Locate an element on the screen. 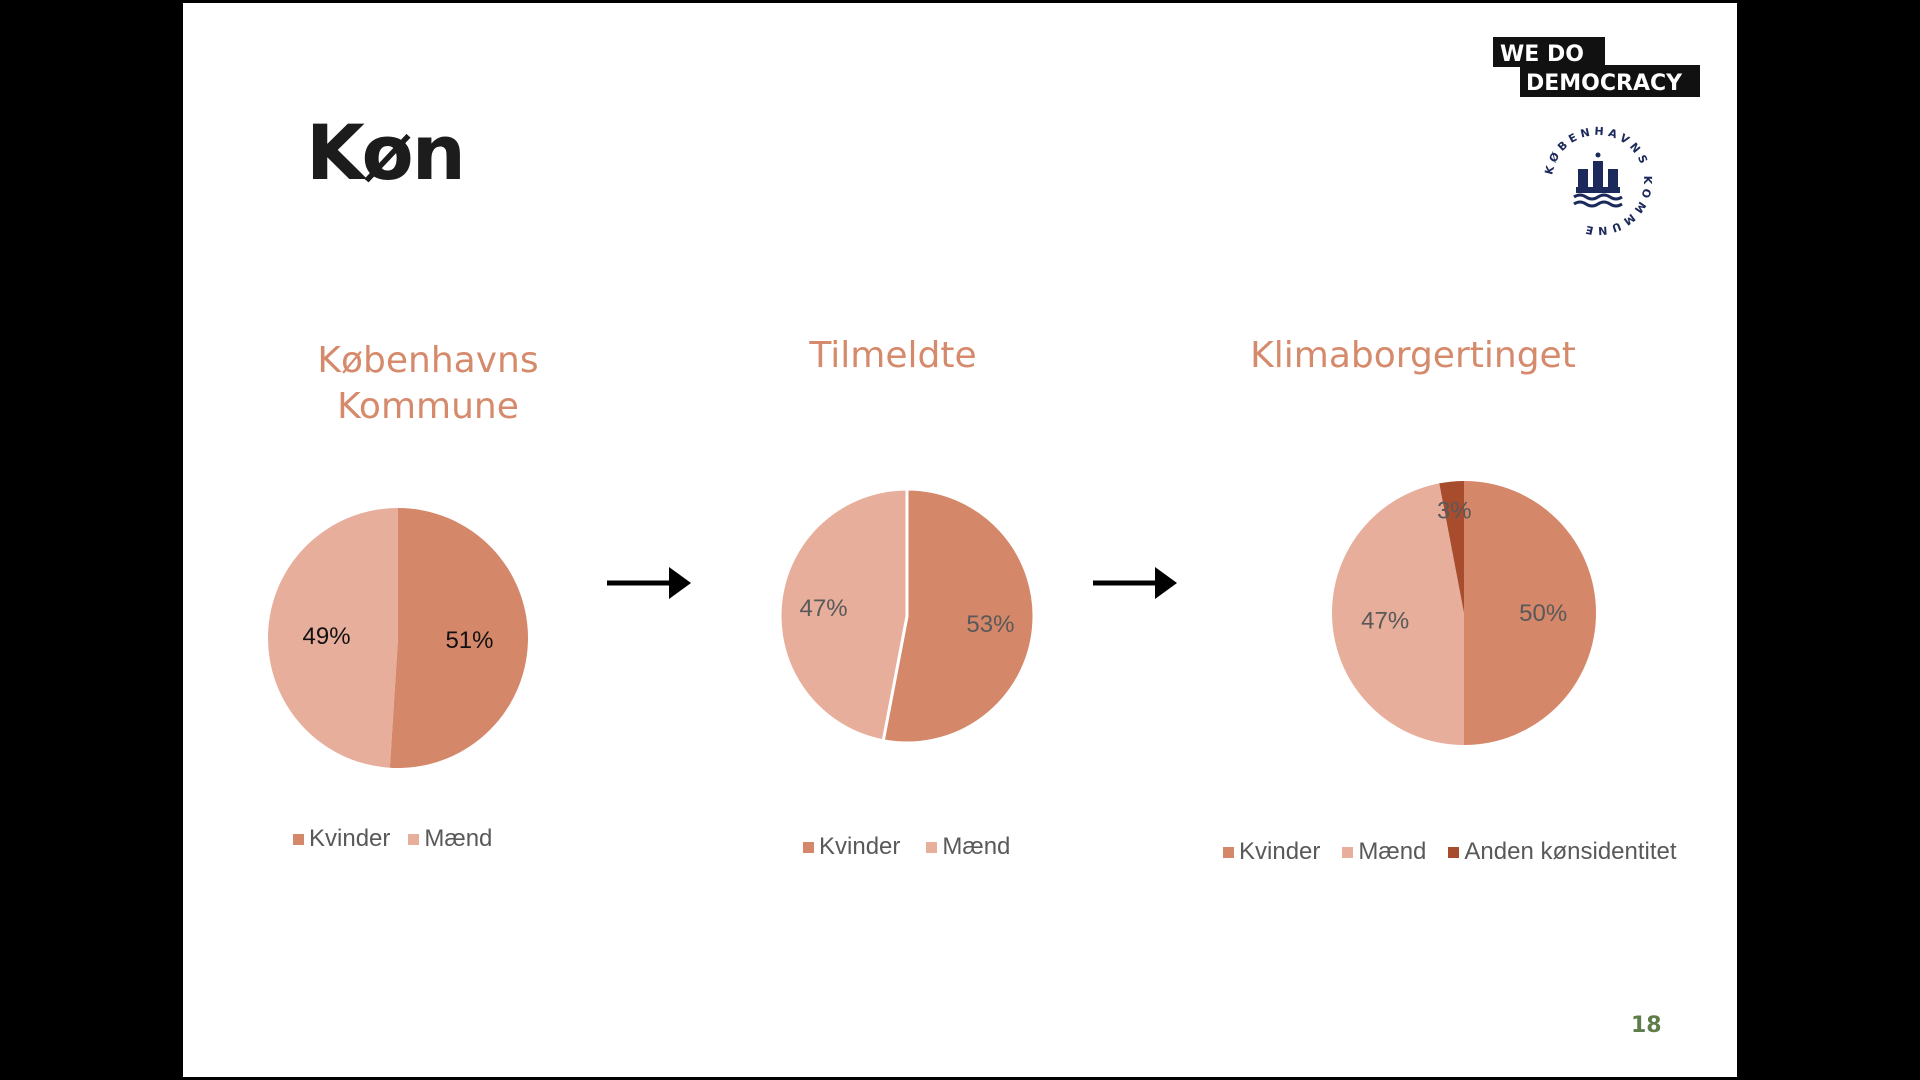 Image resolution: width=1920 pixels, height=1080 pixels. pie-chart-kobenhavns-kommune: 51% 49% is located at coordinates (398, 638).